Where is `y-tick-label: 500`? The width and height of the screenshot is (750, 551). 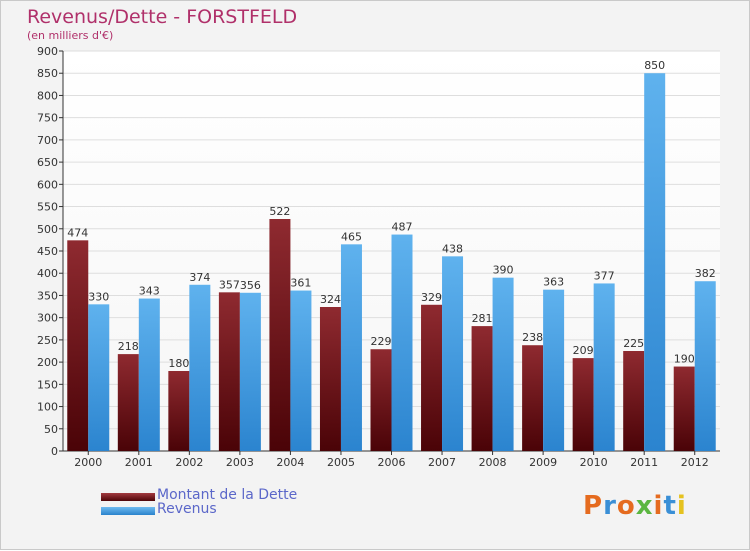 y-tick-label: 500 is located at coordinates (47, 229).